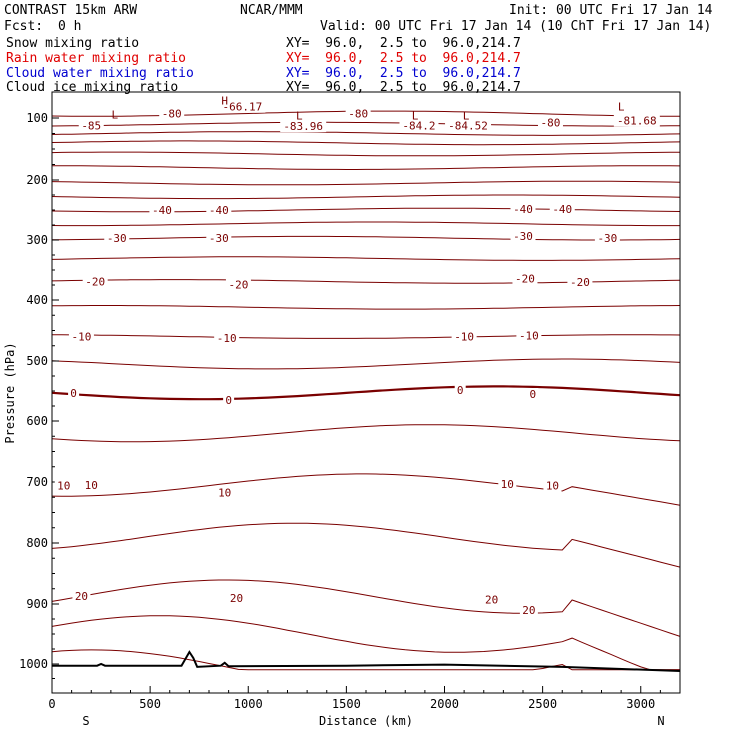 The width and height of the screenshot is (740, 740). What do you see at coordinates (403, 58) in the screenshot?
I see `field-xy-rain: XY= 96.0, 2.5 to 96.0,214.7` at bounding box center [403, 58].